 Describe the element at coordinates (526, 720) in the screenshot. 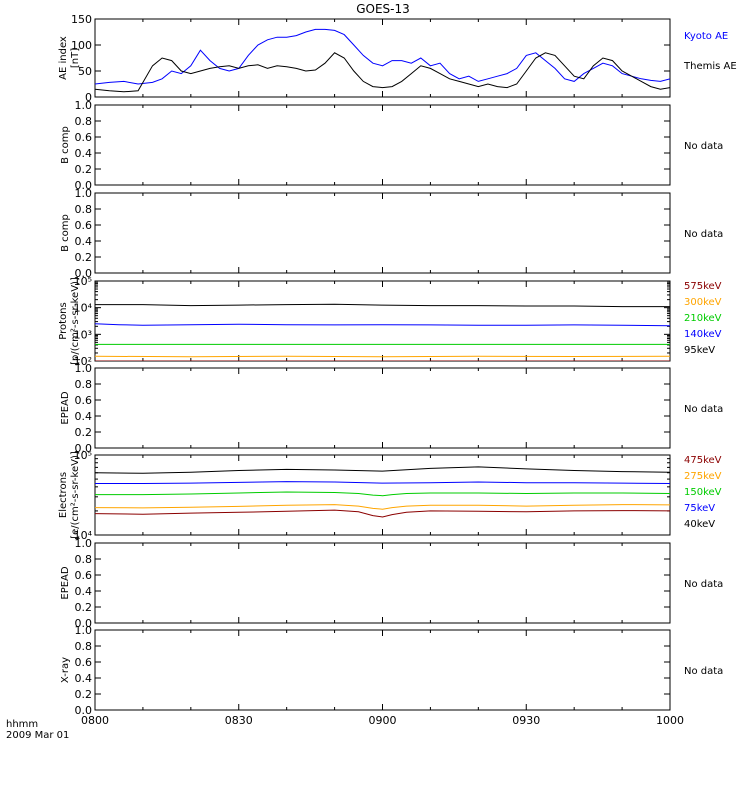

I see `time-tick-label: 0930` at that location.